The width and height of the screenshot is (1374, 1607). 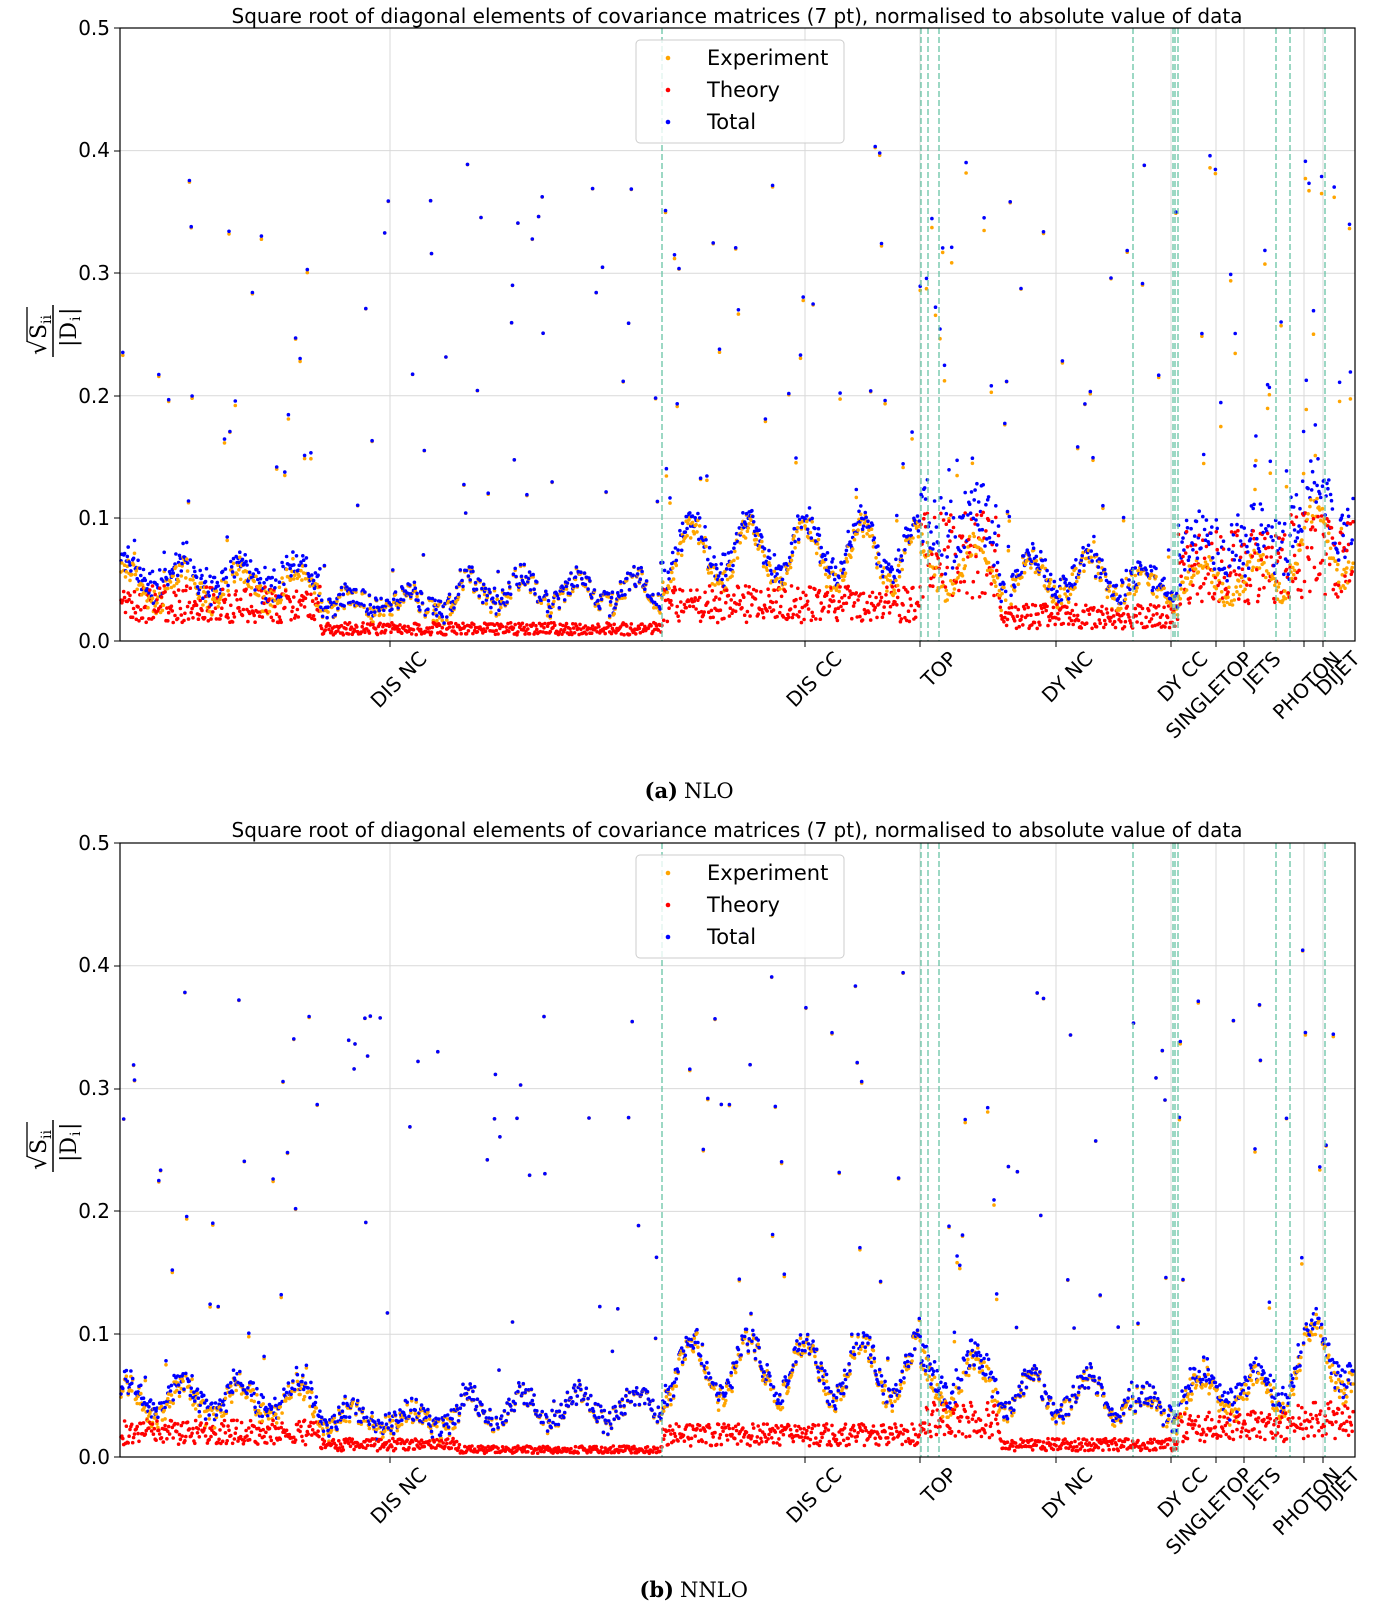 What do you see at coordinates (117, 334) in the screenshot?
I see `y-ticks-a` at bounding box center [117, 334].